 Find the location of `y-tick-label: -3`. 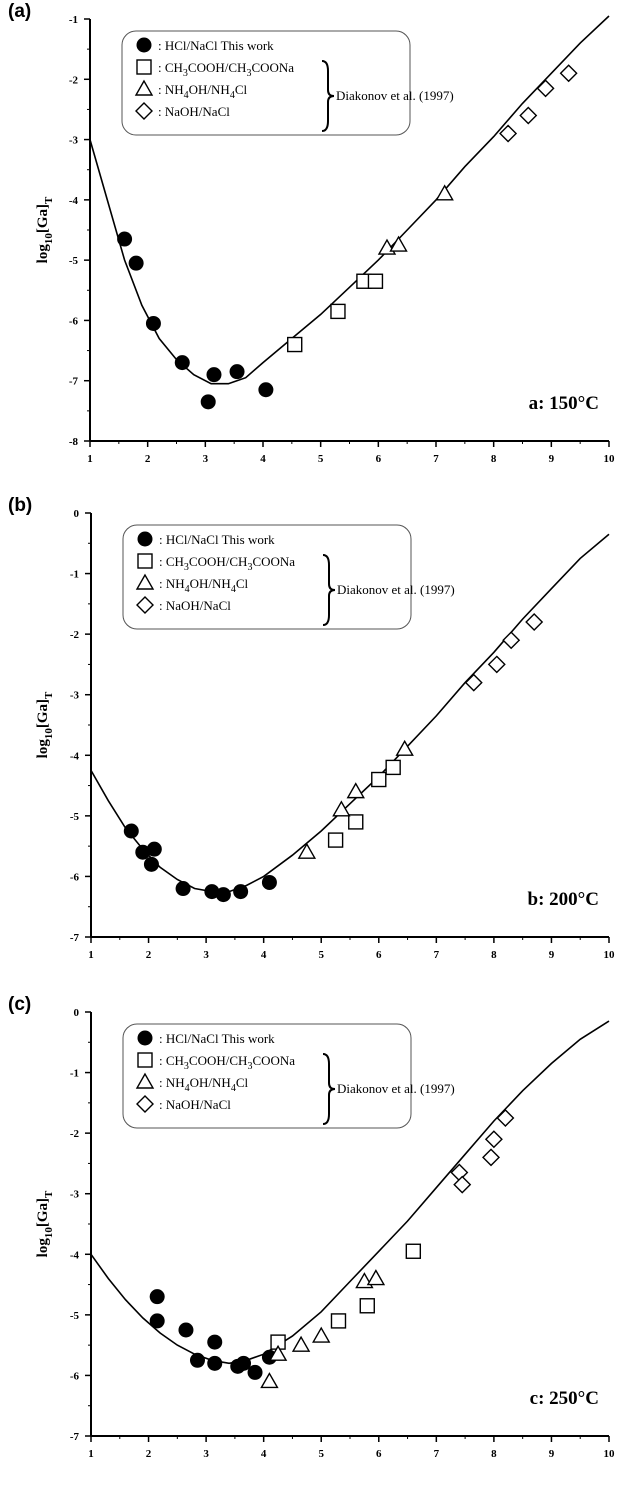

y-tick-label: -3 is located at coordinates (75, 1195).